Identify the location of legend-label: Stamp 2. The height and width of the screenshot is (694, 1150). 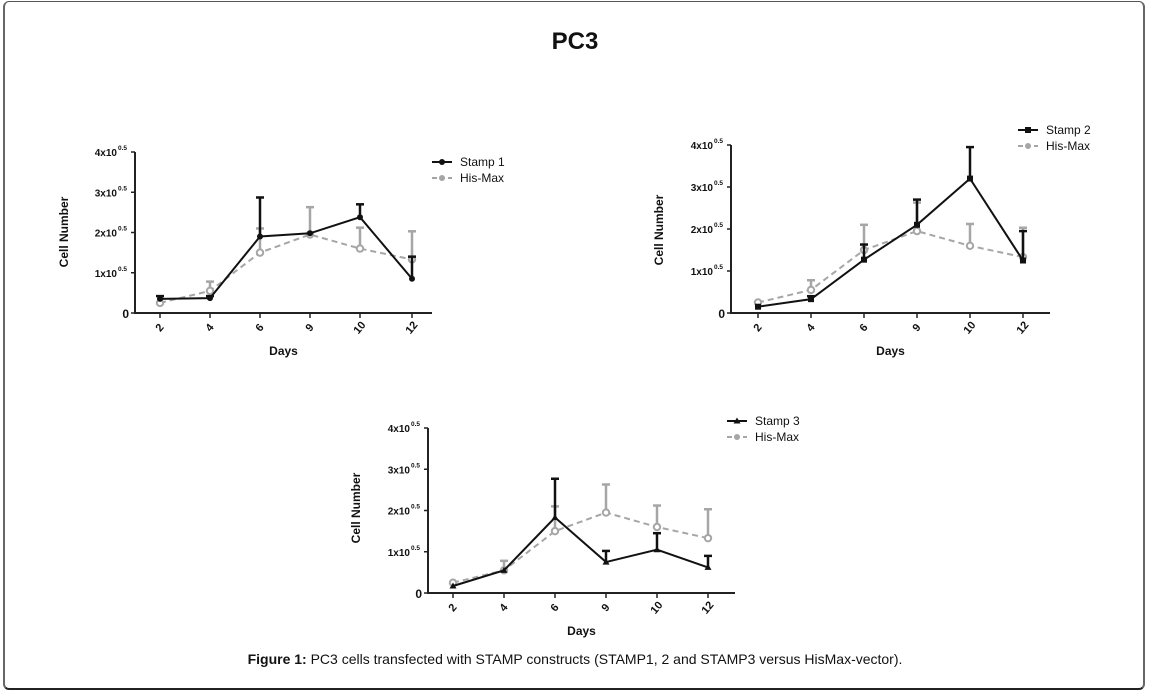
(1068, 130).